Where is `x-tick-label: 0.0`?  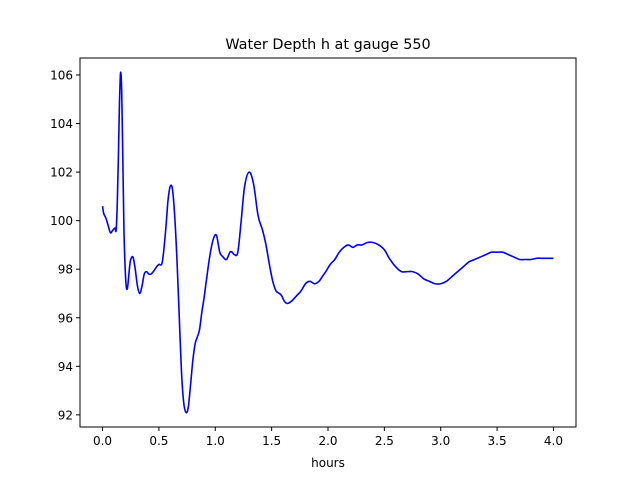
x-tick-label: 0.0 is located at coordinates (102, 441).